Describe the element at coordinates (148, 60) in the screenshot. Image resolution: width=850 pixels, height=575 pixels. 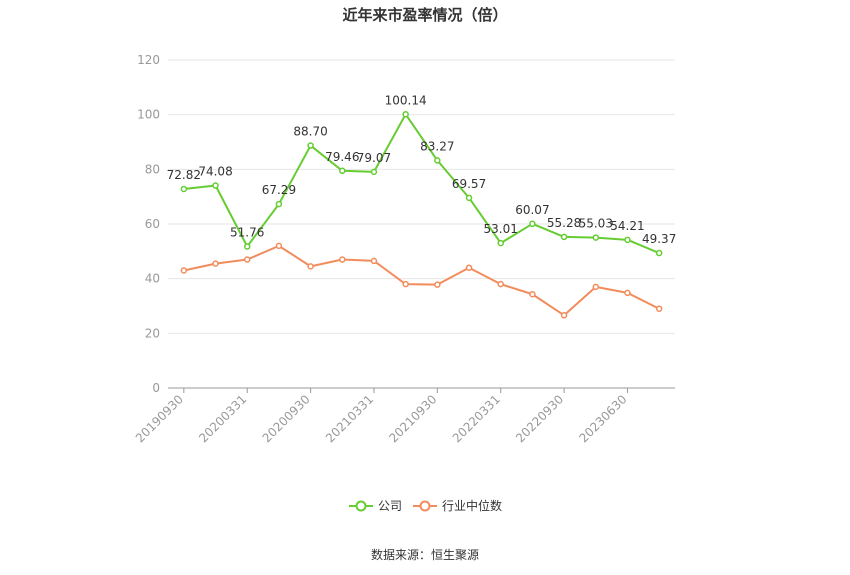
I see `y-tick-label: 120` at that location.